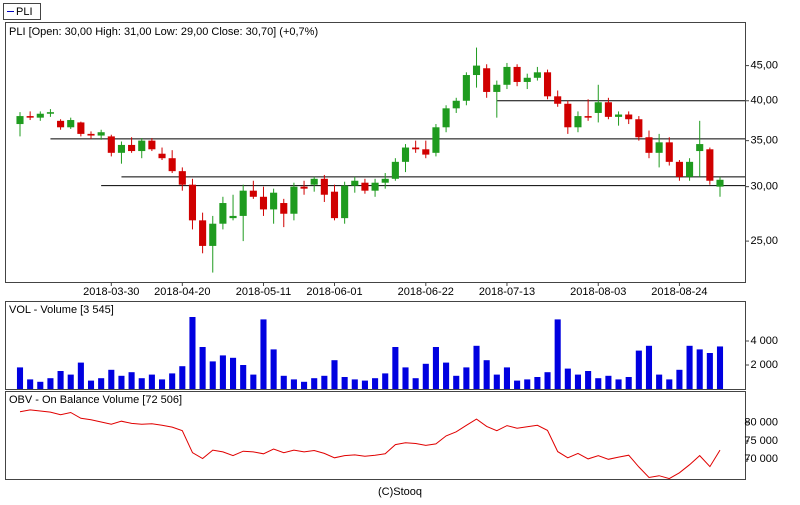 The image size is (800, 505). What do you see at coordinates (95, 400) in the screenshot?
I see `obv-title: OBV - On Balance Volume [72 506]` at bounding box center [95, 400].